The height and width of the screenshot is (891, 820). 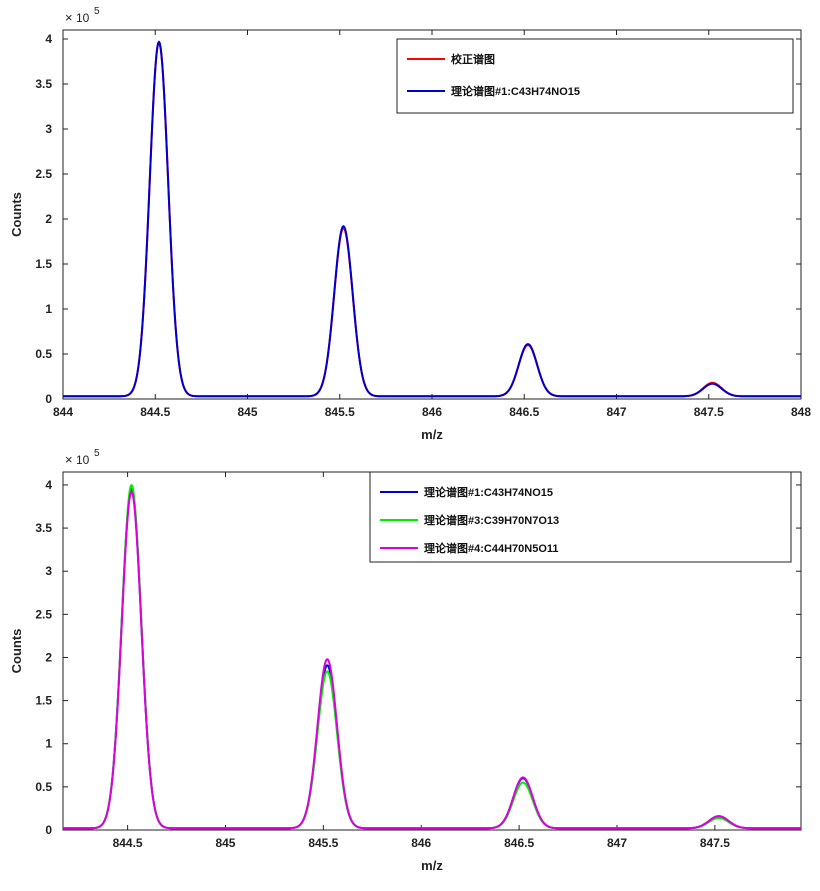 I want to click on x-tick-label: 848, so click(x=801, y=412).